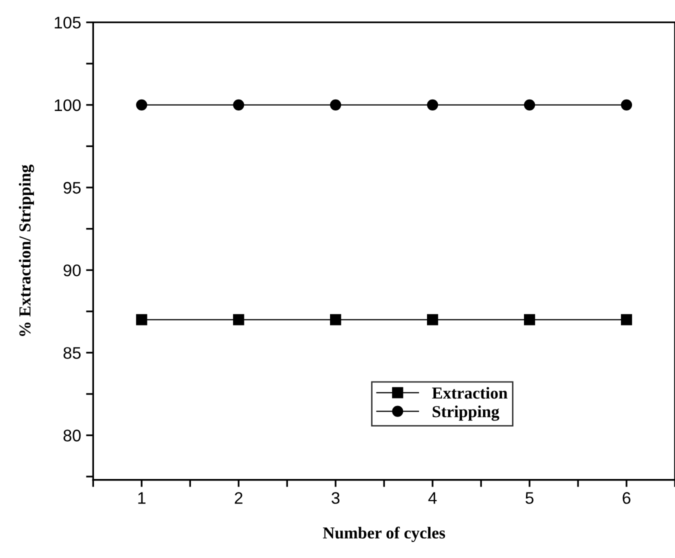 The width and height of the screenshot is (675, 558). I want to click on y-tick-label: 95, so click(72, 188).